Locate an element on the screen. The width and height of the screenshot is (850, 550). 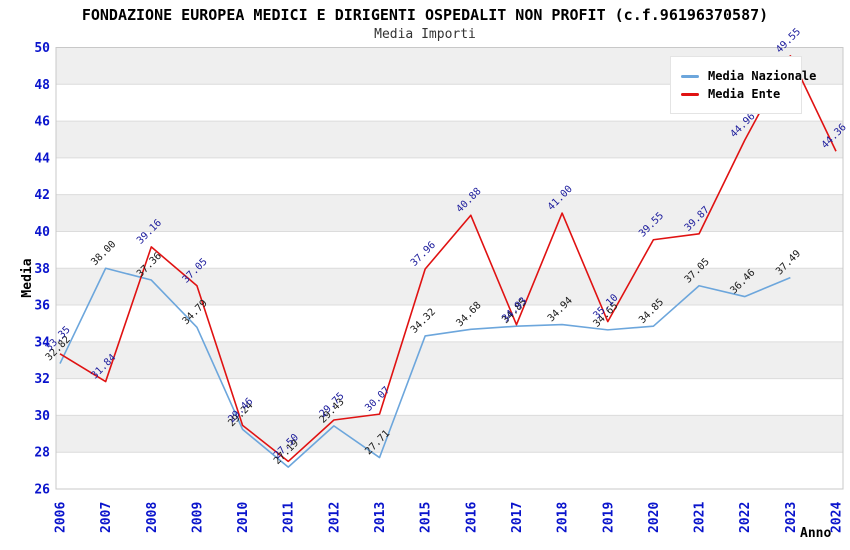
x-tick-label: 2019 is located at coordinates (608, 517).